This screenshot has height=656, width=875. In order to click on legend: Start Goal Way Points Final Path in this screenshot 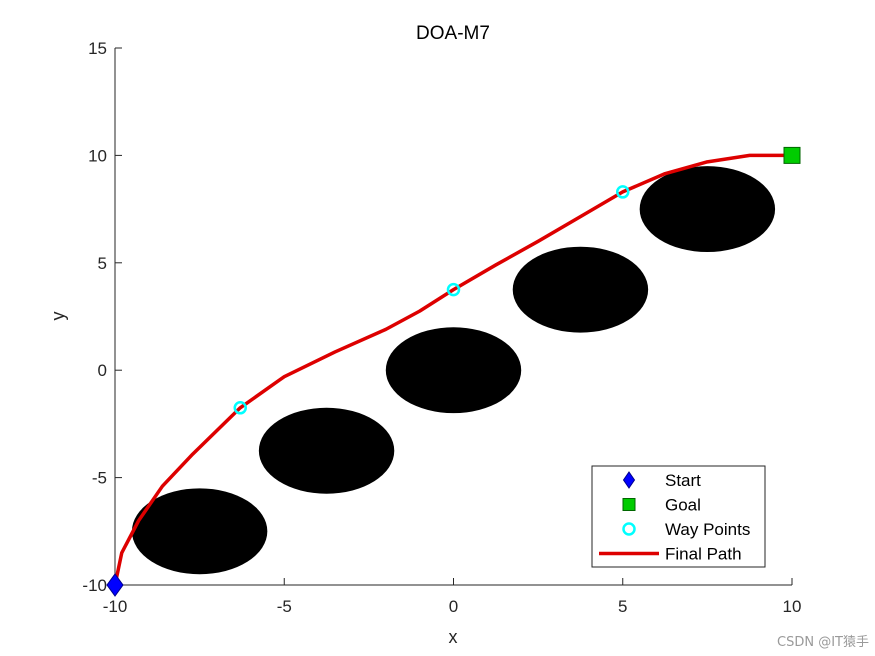, I will do `click(678, 516)`.